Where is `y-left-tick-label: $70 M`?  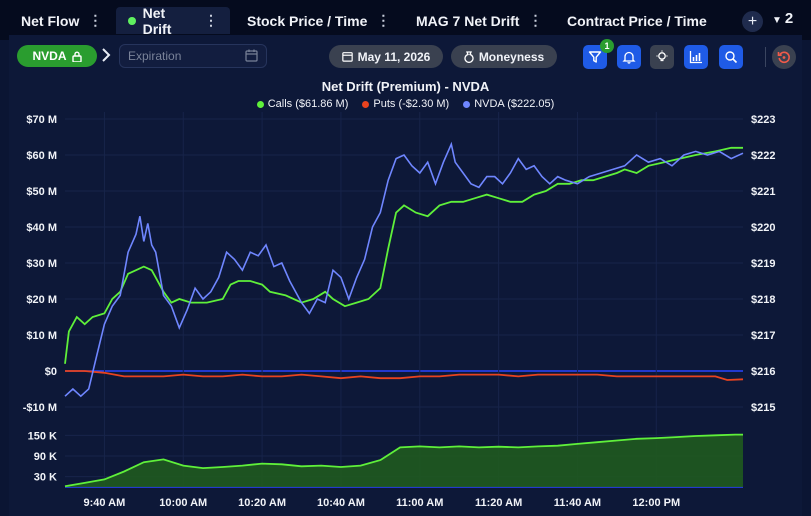
y-left-tick-label: $70 M is located at coordinates (41, 120).